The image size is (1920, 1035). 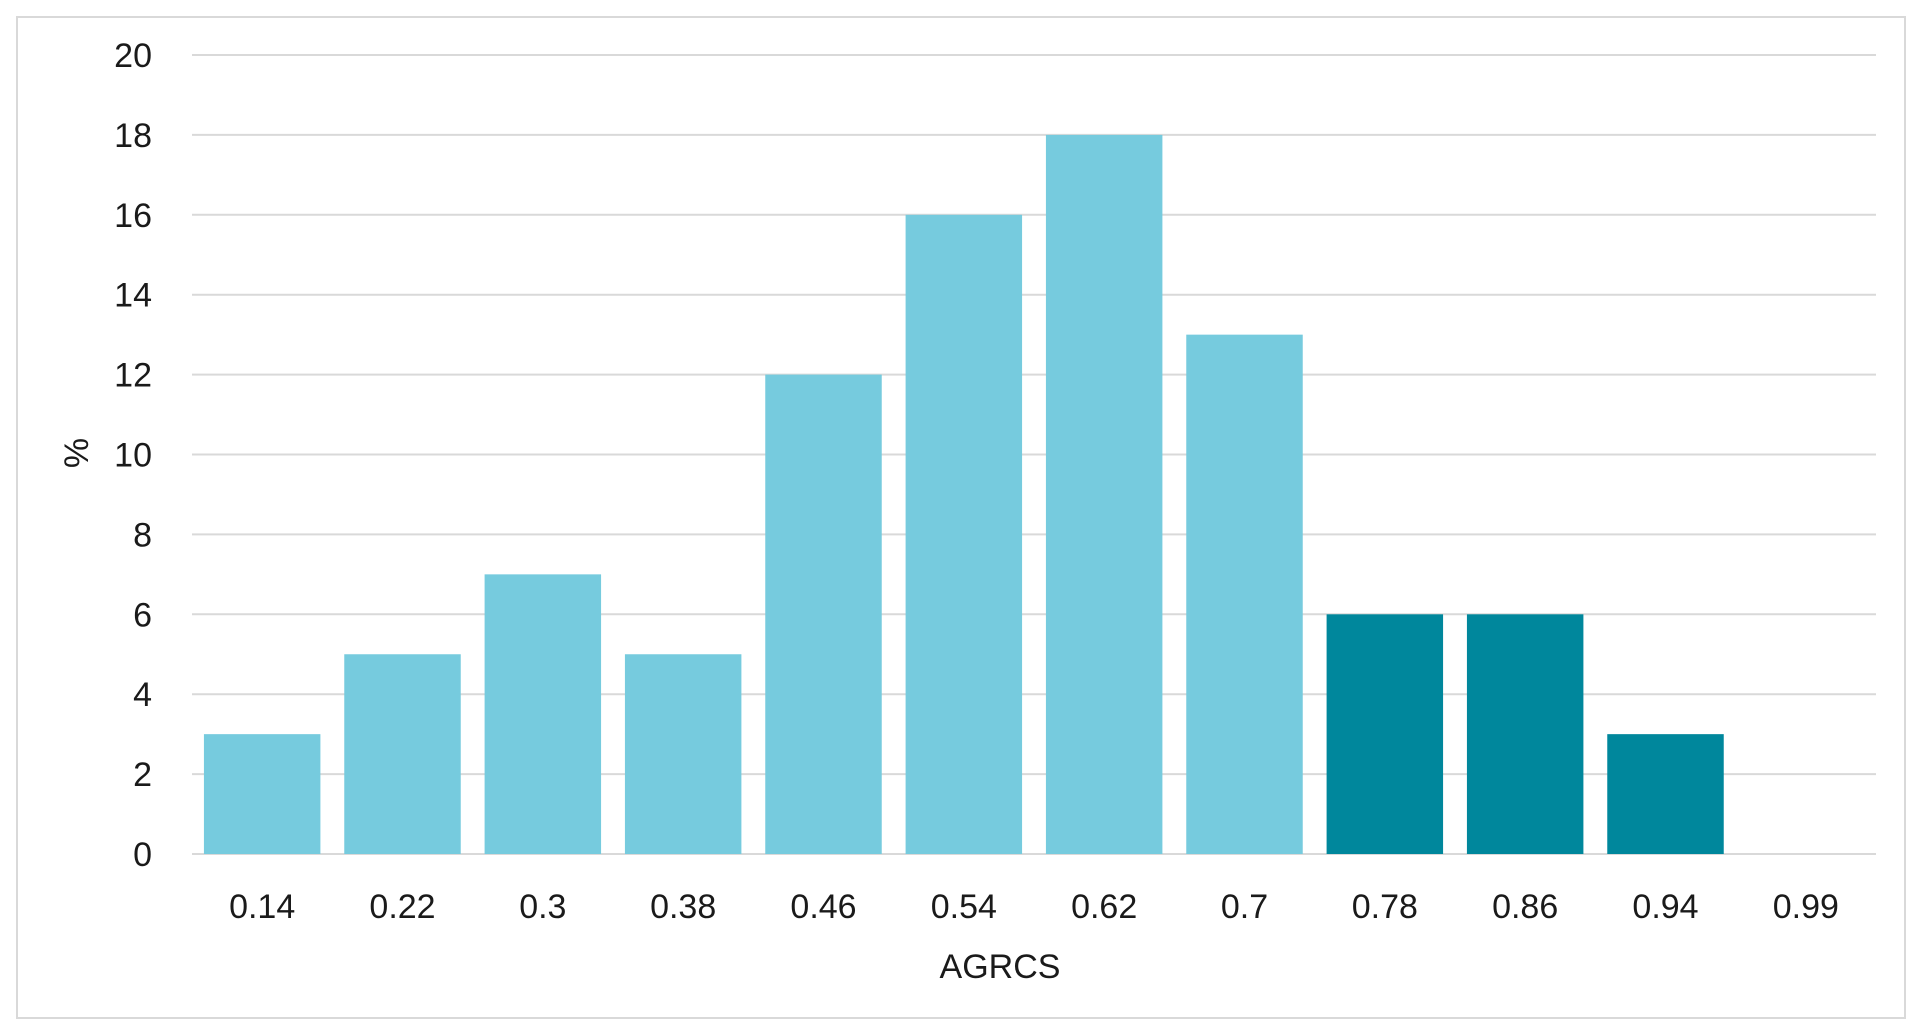 I want to click on x-tick-label: 0.38, so click(x=683, y=907).